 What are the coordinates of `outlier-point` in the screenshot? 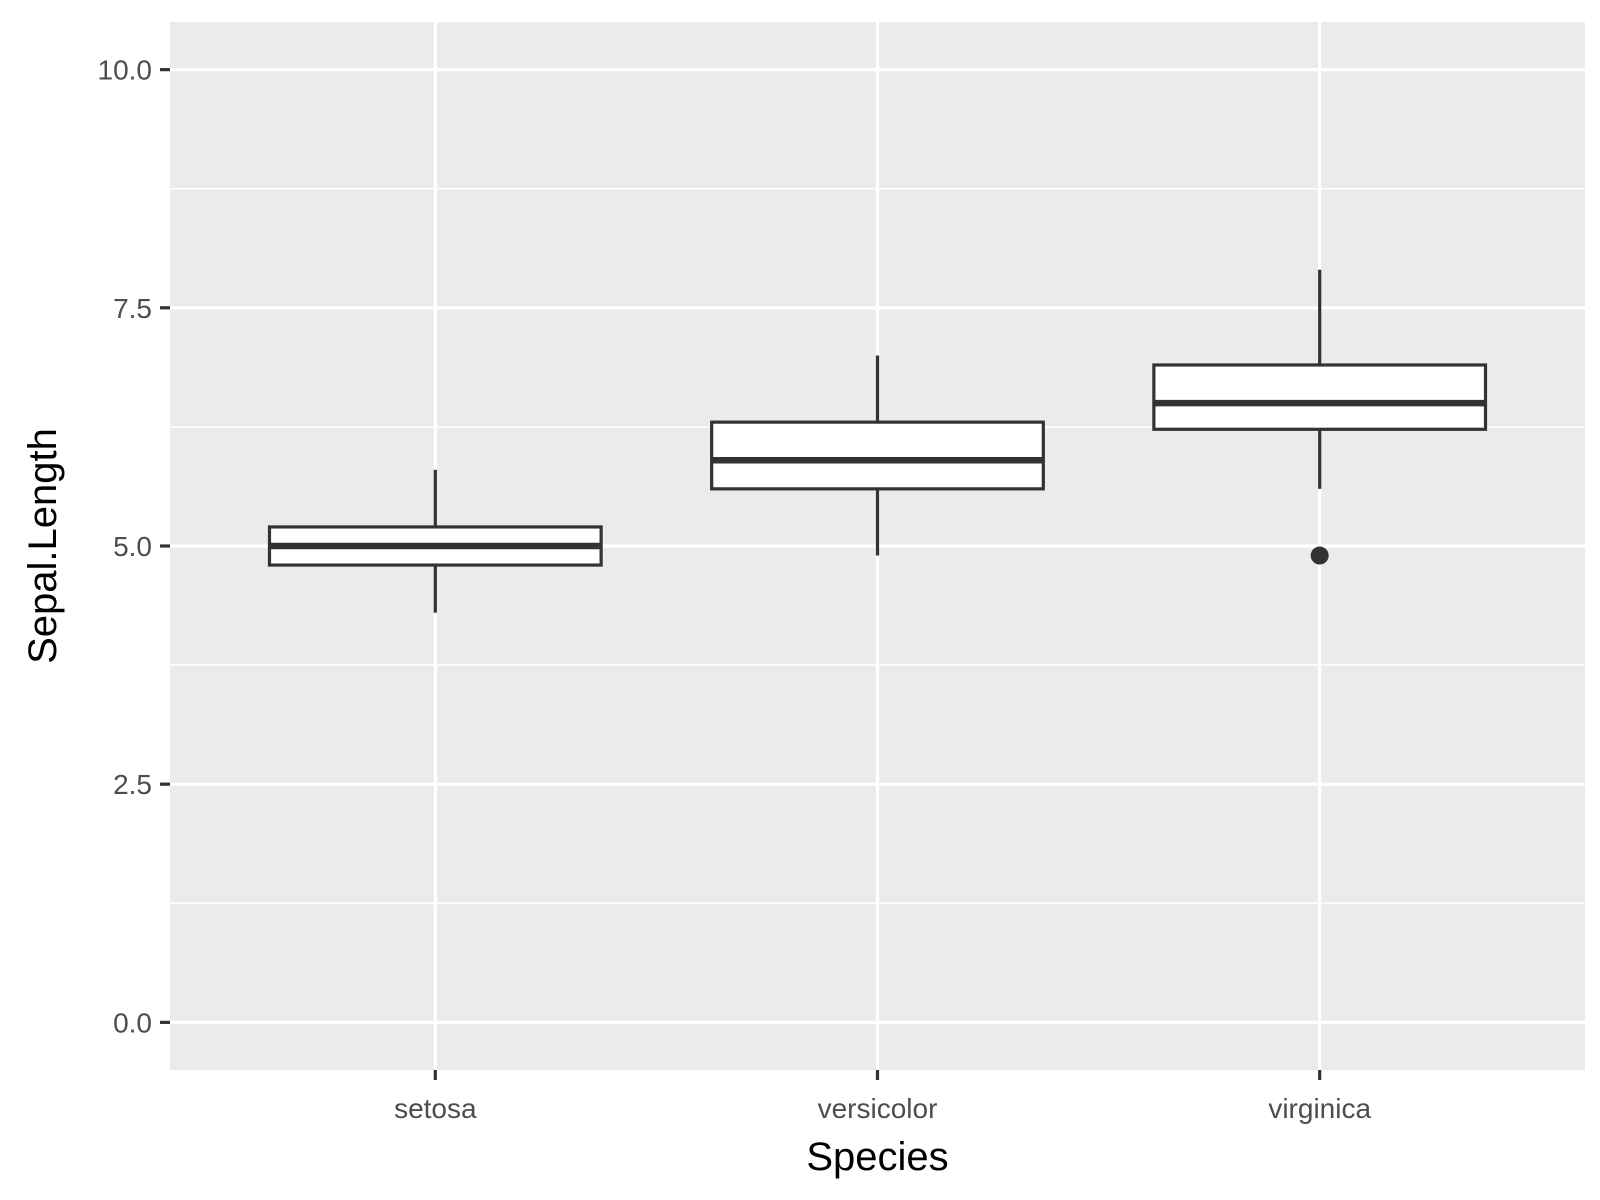 It's located at (1319, 555).